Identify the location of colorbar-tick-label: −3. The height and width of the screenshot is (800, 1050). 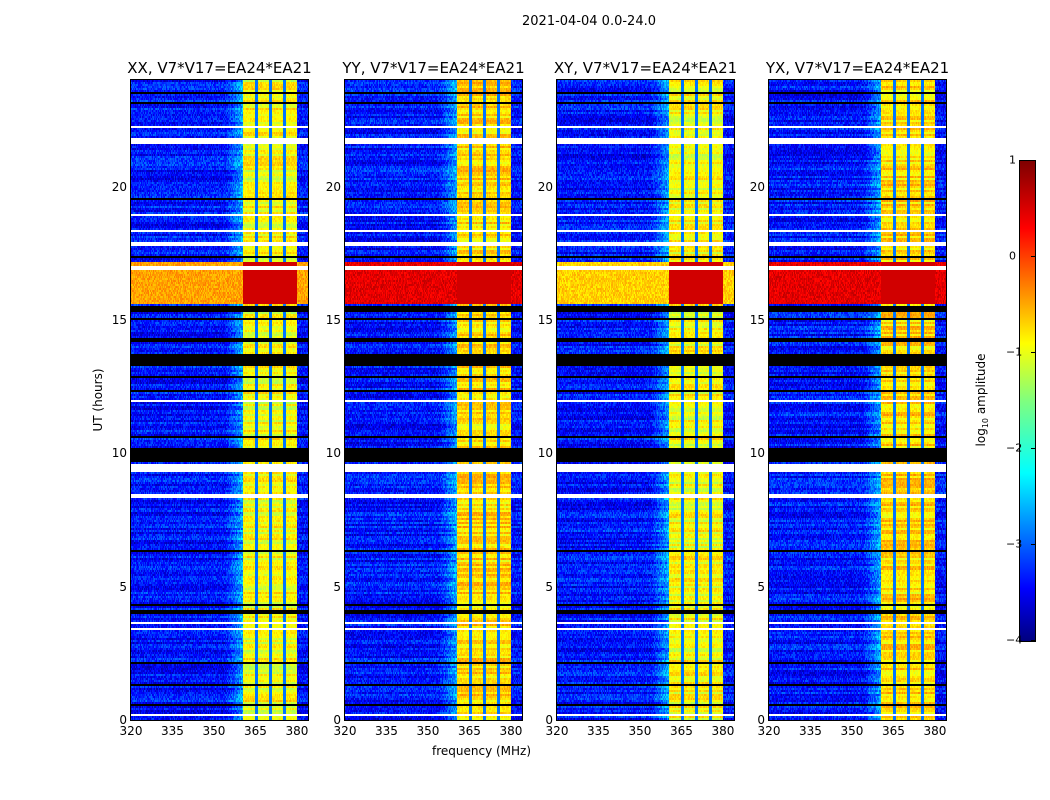
(1014, 544).